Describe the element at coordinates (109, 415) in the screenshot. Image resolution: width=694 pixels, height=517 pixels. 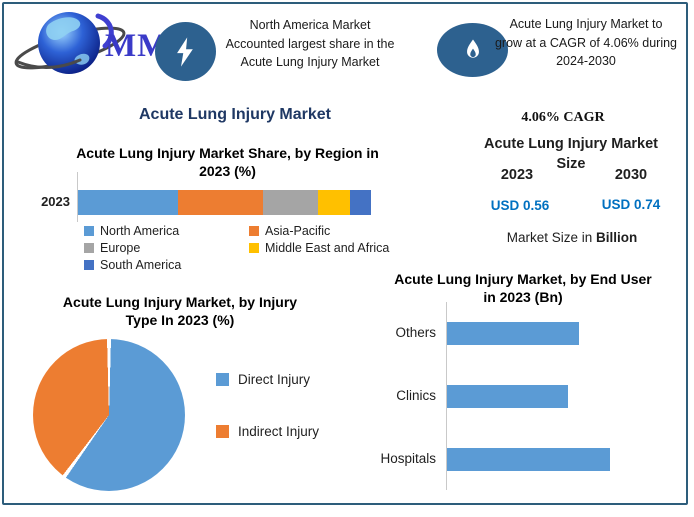
I see `pie` at that location.